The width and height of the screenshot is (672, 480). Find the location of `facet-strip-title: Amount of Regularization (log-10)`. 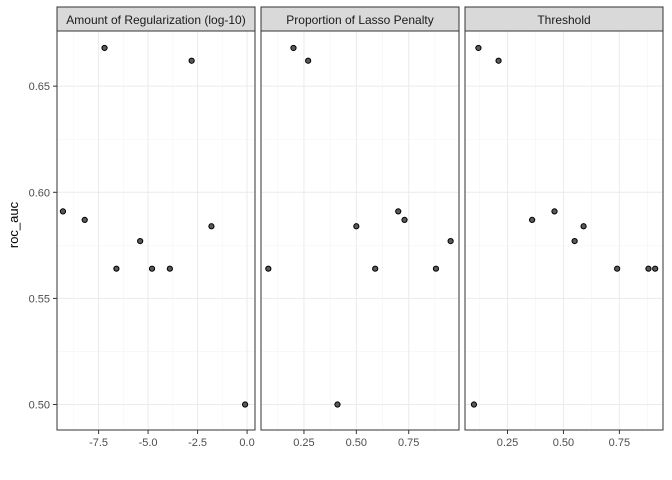

facet-strip-title: Amount of Regularization (log-10) is located at coordinates (155, 20).